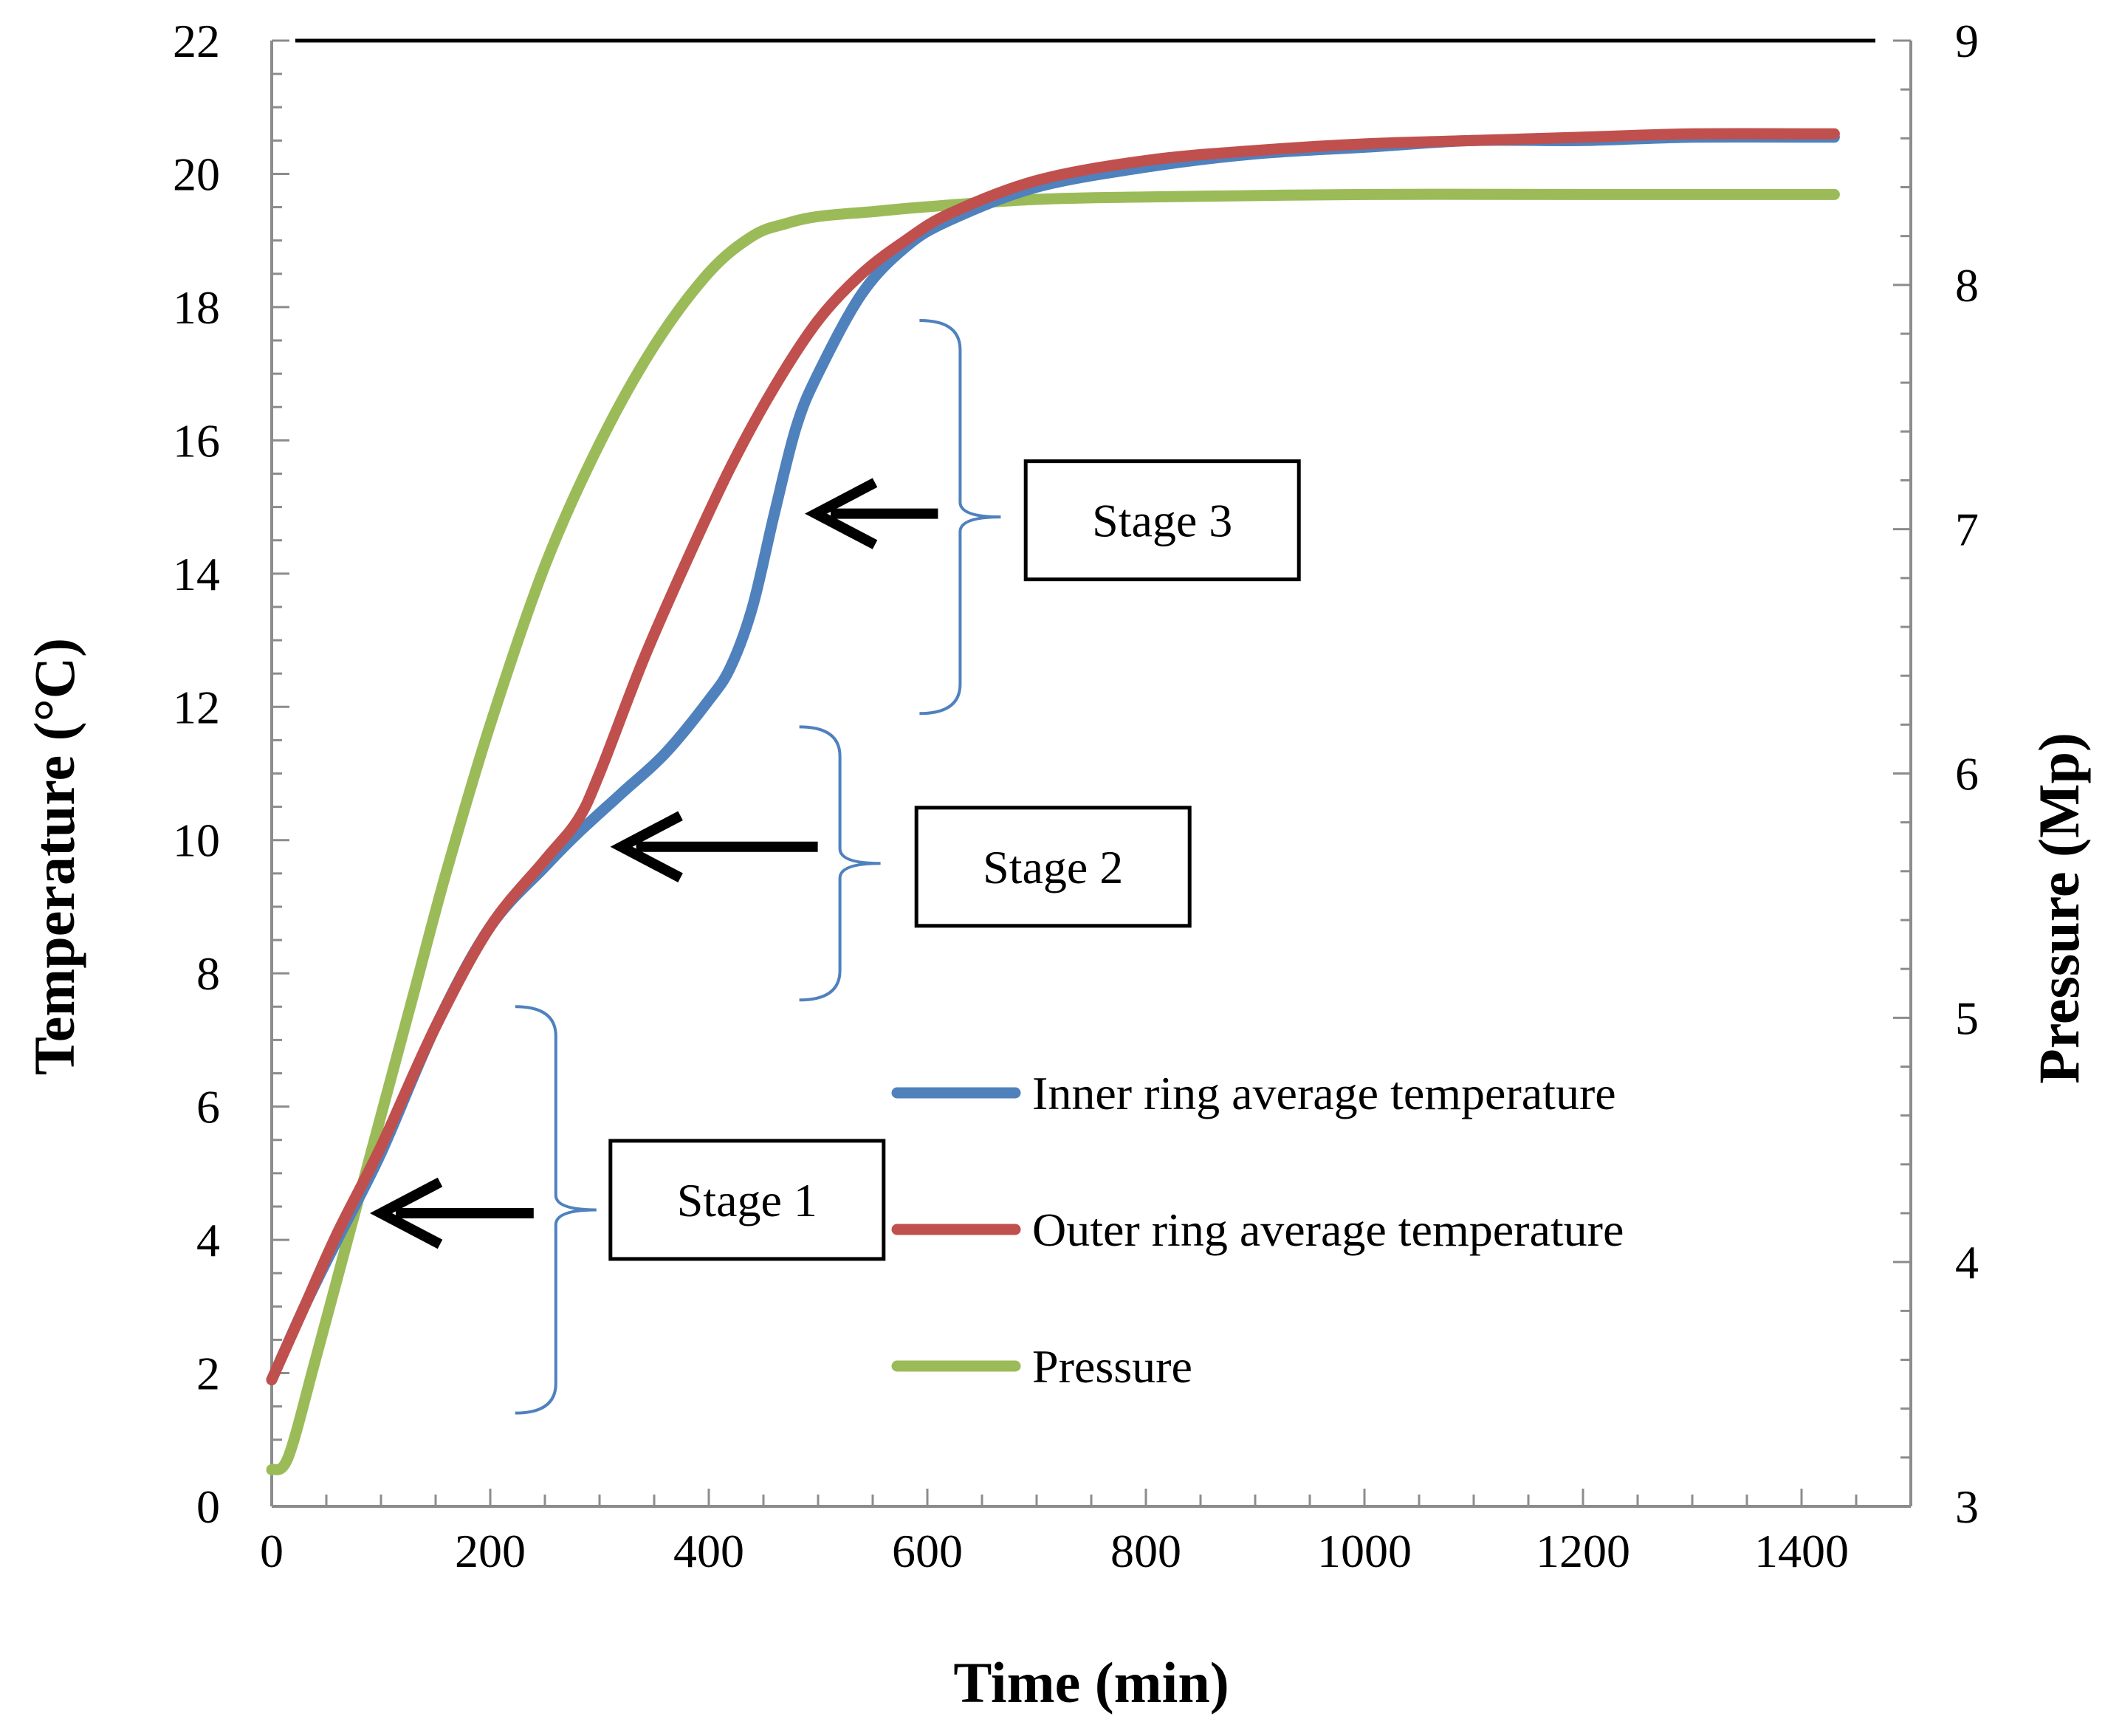 This screenshot has width=2105, height=1736. Describe the element at coordinates (1967, 285) in the screenshot. I see `y2-tick-label: 8` at that location.